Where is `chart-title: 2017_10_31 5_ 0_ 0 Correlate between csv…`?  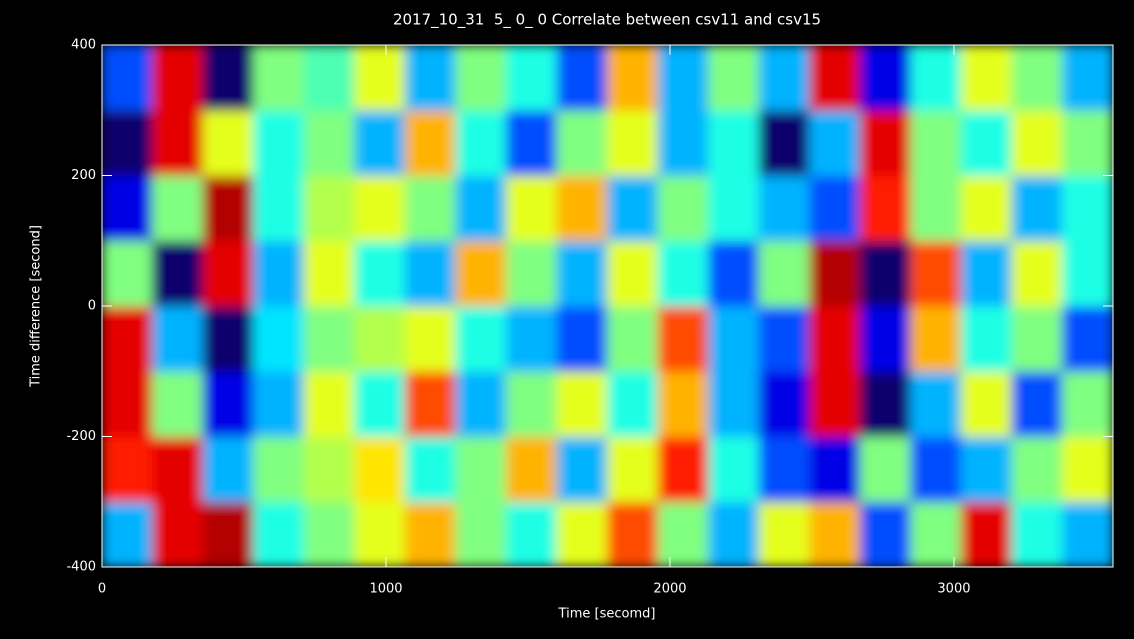 chart-title: 2017_10_31 5_ 0_ 0 Correlate between csv… is located at coordinates (607, 20).